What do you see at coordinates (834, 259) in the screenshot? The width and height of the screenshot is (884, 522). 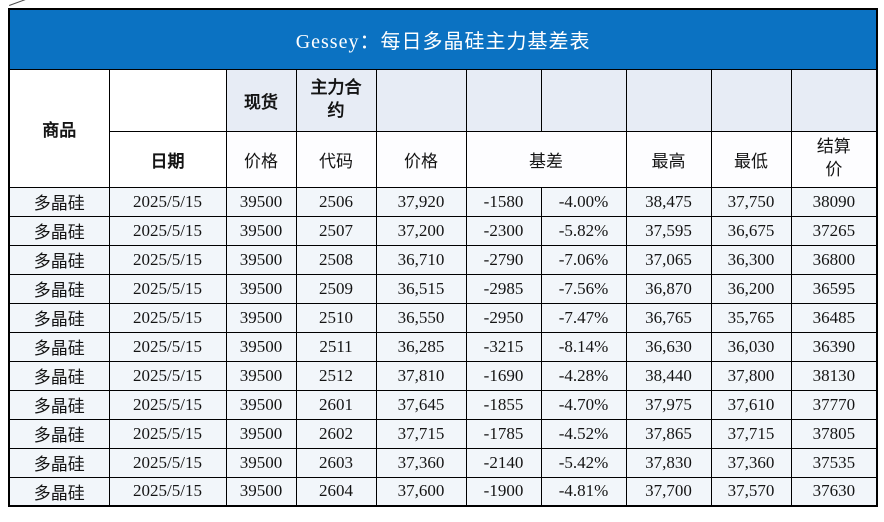 I see `cell-settle: 36800` at bounding box center [834, 259].